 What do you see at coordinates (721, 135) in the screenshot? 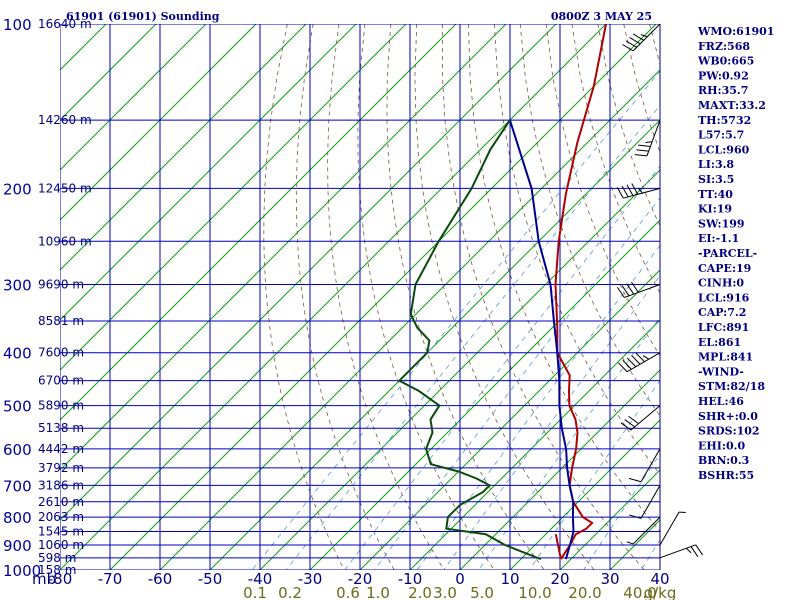
I see `index-value: L57:5.7` at bounding box center [721, 135].